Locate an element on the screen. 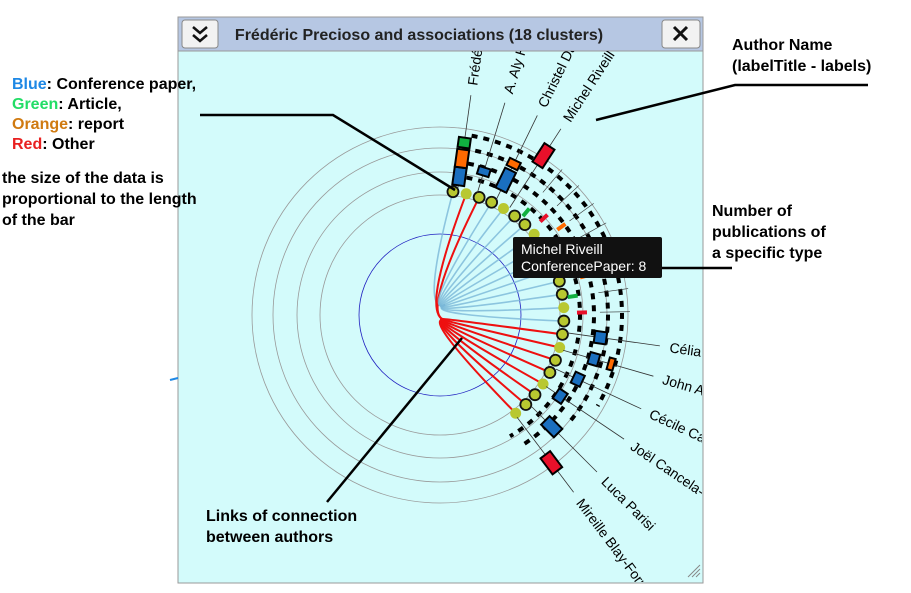 The image size is (911, 593). annotation: the size of the data is is located at coordinates (83, 178).